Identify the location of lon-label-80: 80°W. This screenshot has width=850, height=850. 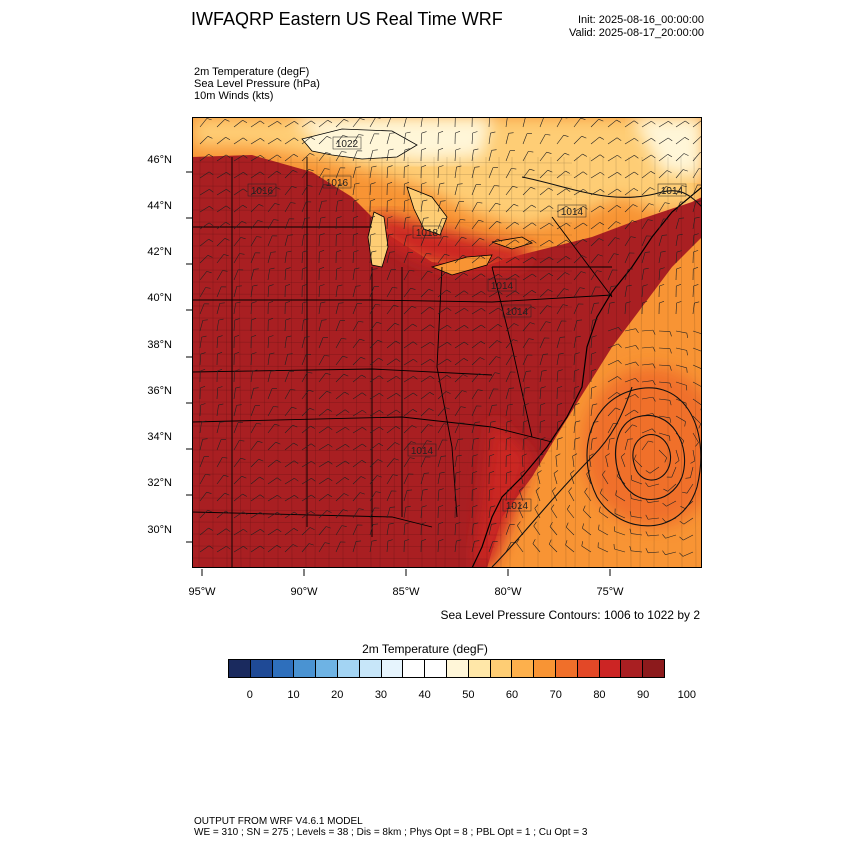
(508, 592).